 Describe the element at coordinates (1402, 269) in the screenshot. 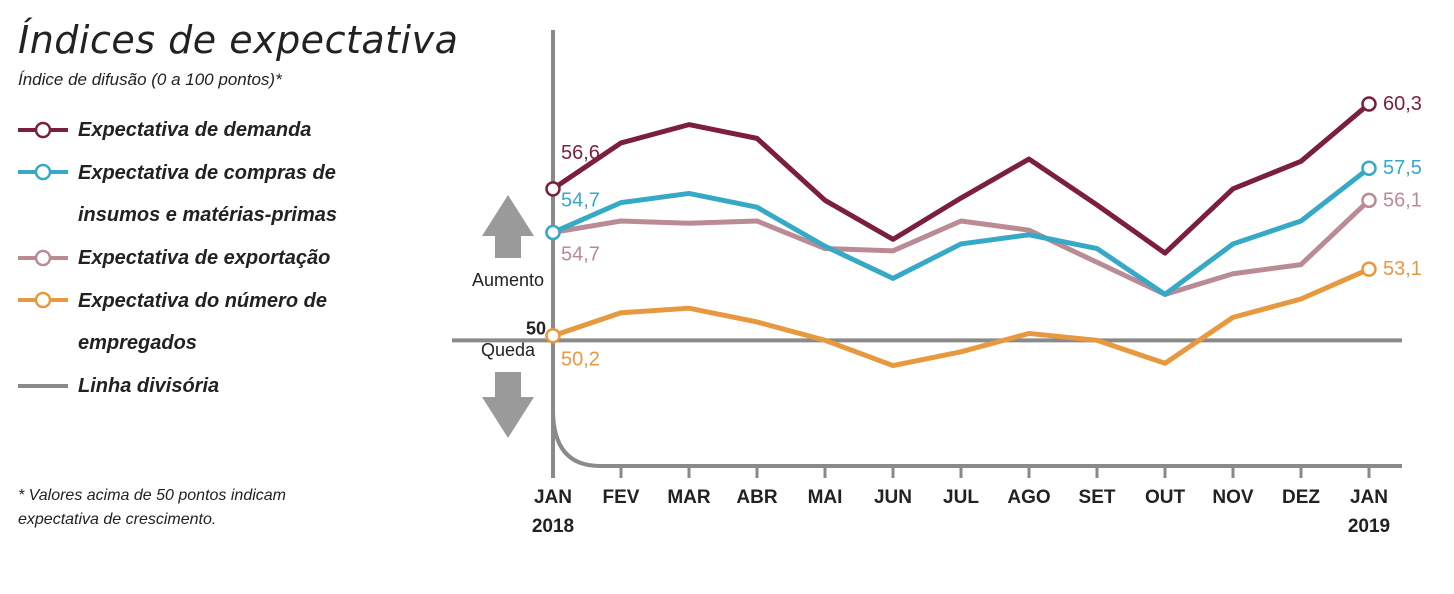

I see `data-label-end: 53,1` at that location.